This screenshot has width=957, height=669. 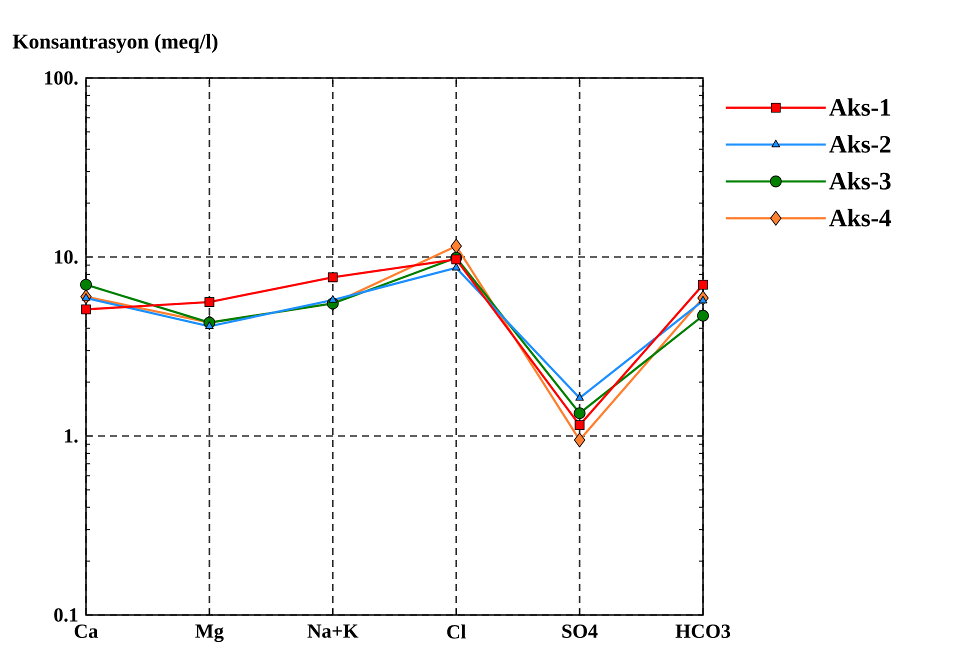 What do you see at coordinates (66, 615) in the screenshot?
I see `y-tick-label: 0.1` at bounding box center [66, 615].